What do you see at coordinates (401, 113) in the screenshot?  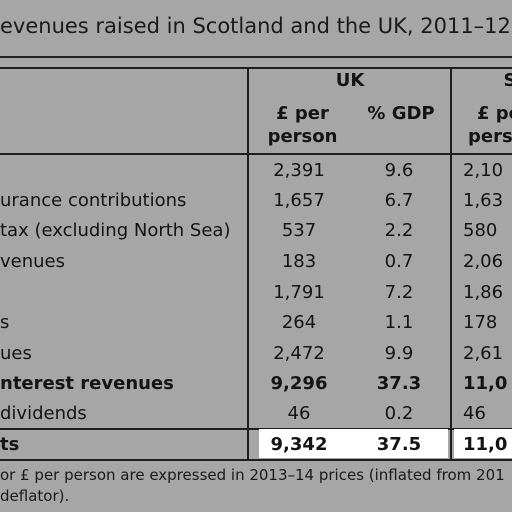 I see `header-uk-gdp: % GDP` at bounding box center [401, 113].